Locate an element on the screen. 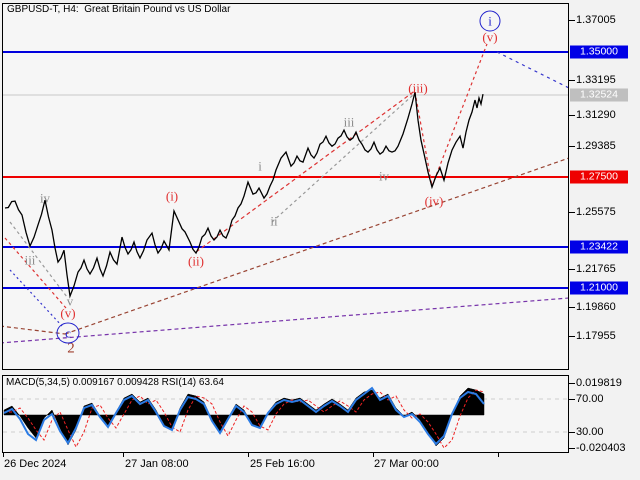  wave-label: (iv) is located at coordinates (434, 201).